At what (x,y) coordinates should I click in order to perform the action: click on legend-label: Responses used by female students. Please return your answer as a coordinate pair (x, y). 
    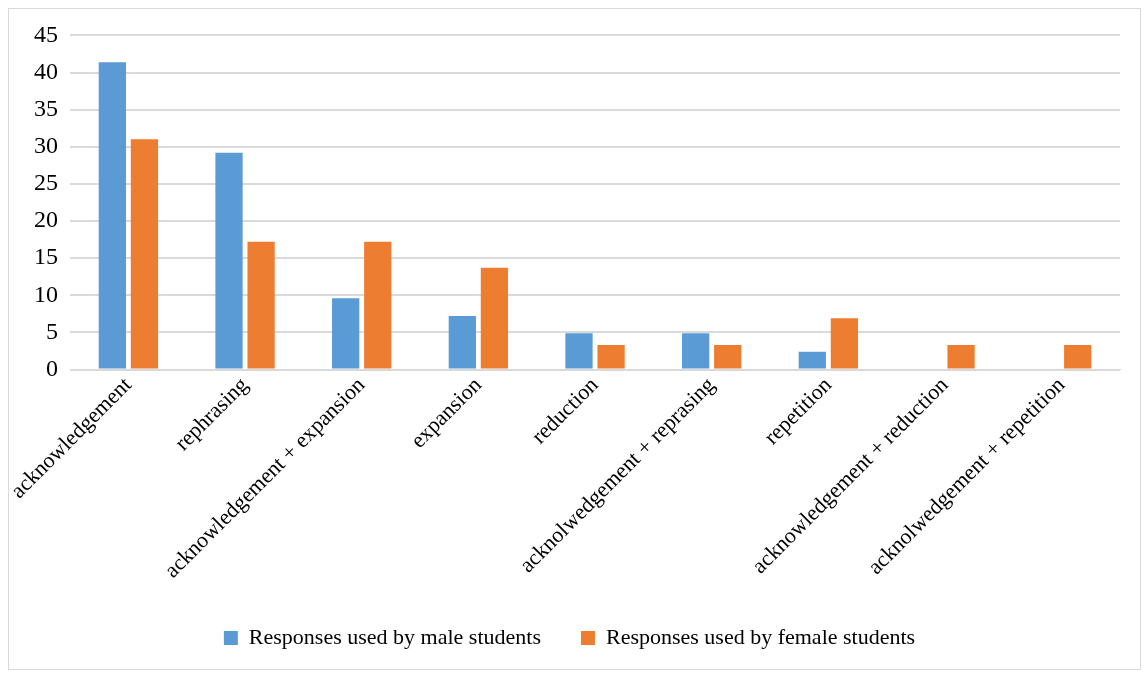
    Looking at the image, I should click on (760, 636).